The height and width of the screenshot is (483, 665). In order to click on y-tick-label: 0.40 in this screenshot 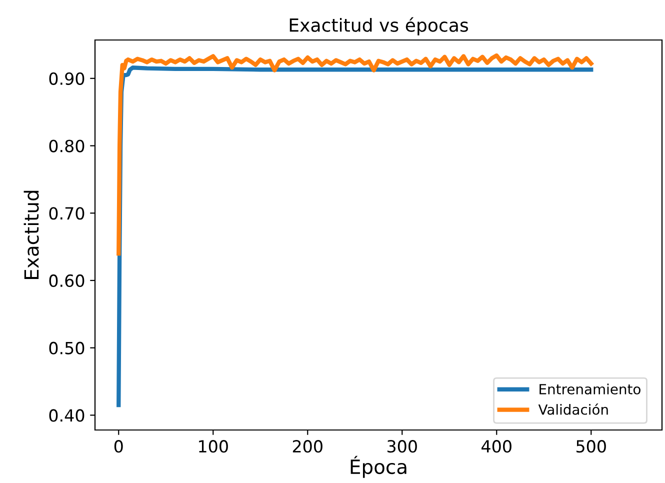, I will do `click(66, 415)`.